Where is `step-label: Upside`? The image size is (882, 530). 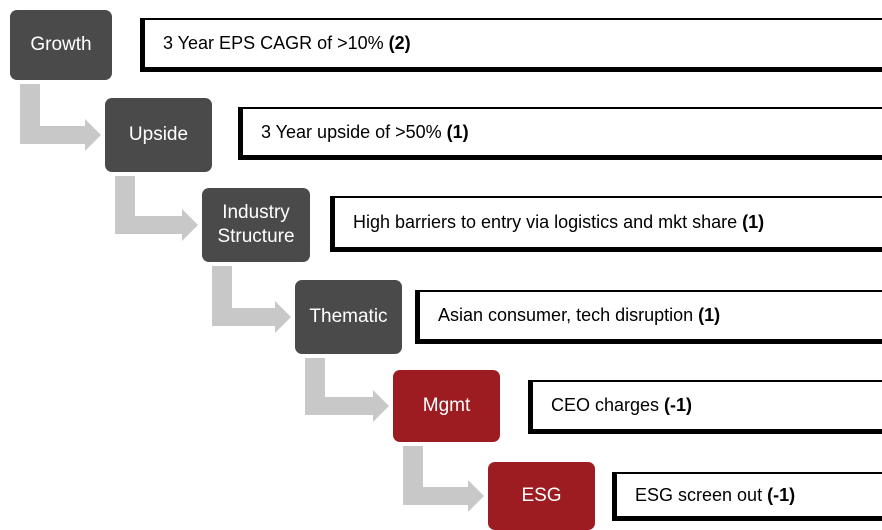 step-label: Upside is located at coordinates (158, 135).